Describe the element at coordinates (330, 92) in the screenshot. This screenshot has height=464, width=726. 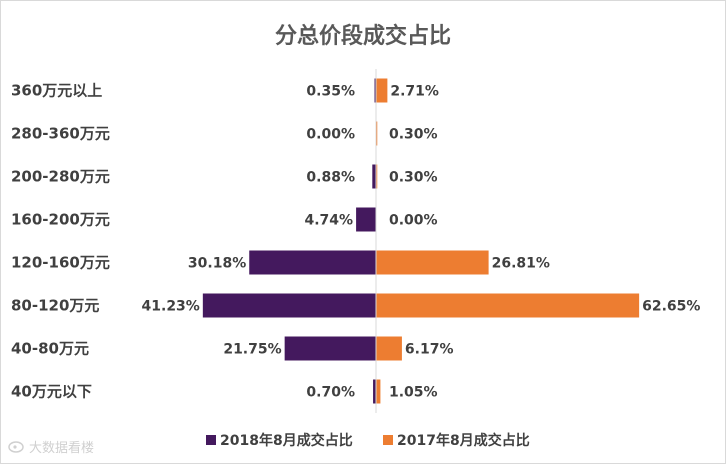
I see `data-label-series1: 0.35%` at that location.